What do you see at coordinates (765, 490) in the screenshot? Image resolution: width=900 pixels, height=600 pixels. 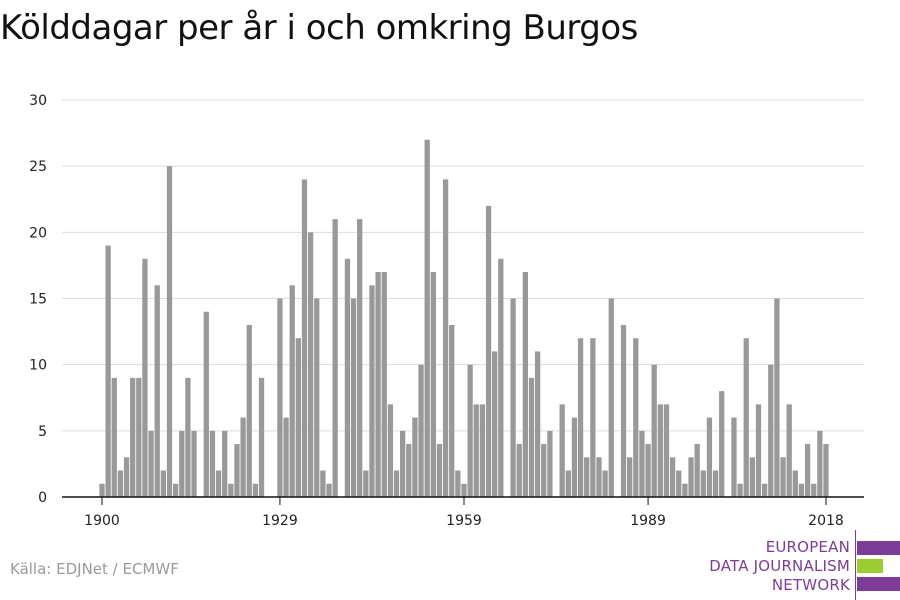 I see `bar-2008` at bounding box center [765, 490].